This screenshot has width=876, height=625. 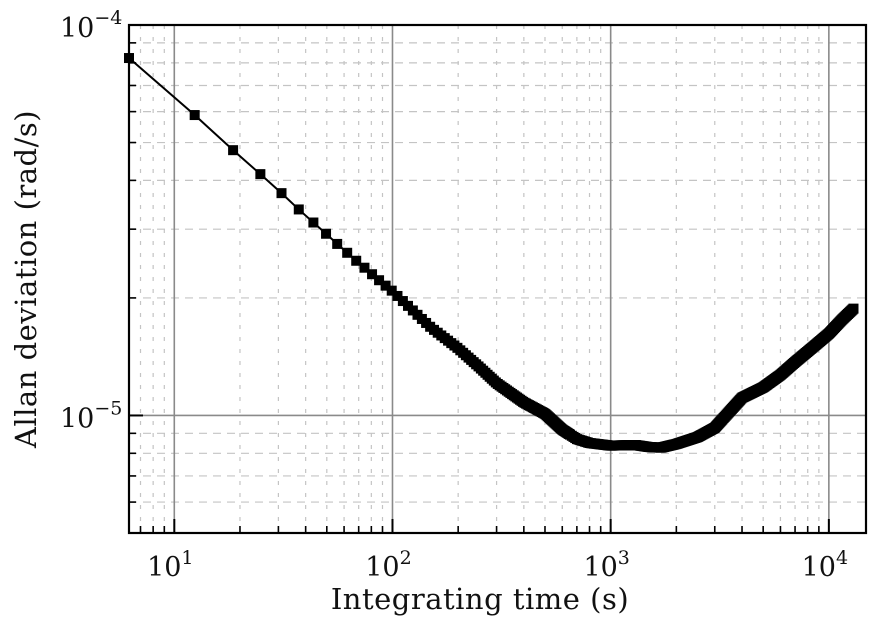 What do you see at coordinates (170, 565) in the screenshot?
I see `x-tick-label: 10¹` at bounding box center [170, 565].